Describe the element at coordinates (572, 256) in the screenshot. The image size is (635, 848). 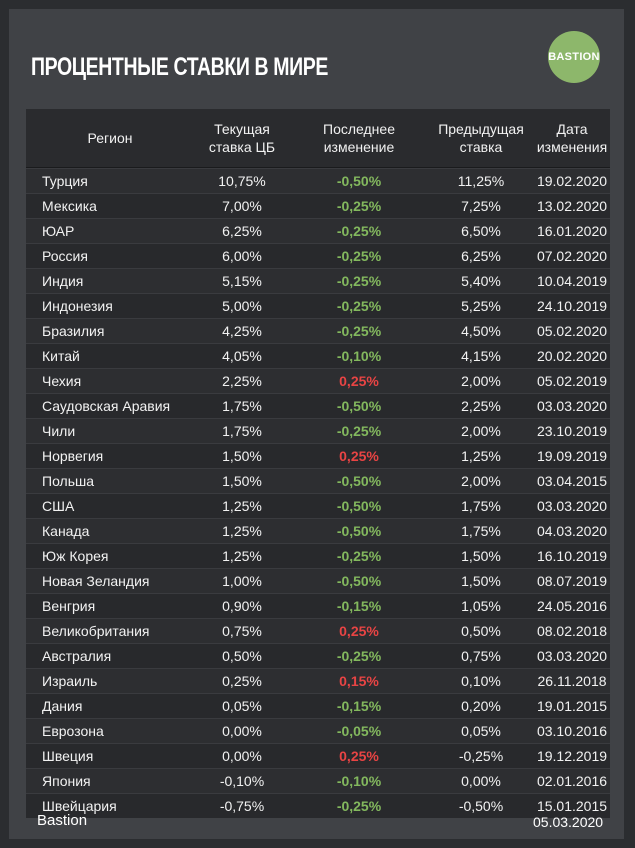
I see `cell-change-date: 07.02.2020` at that location.